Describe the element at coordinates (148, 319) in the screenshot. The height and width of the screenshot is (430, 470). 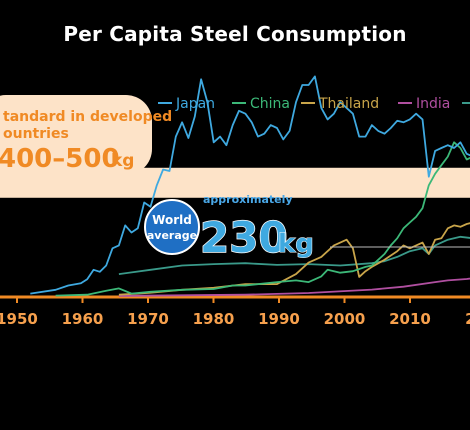
I see `x-tick-label-1970: 1970` at that location.